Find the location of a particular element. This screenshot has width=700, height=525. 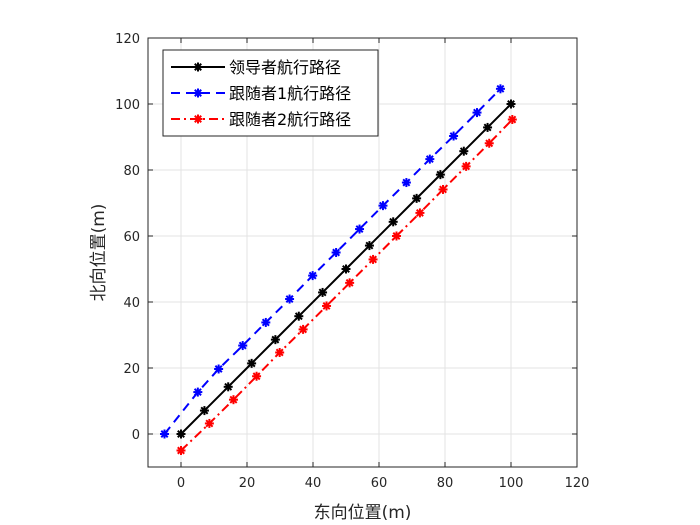

x-tick-label: 80 is located at coordinates (445, 483).